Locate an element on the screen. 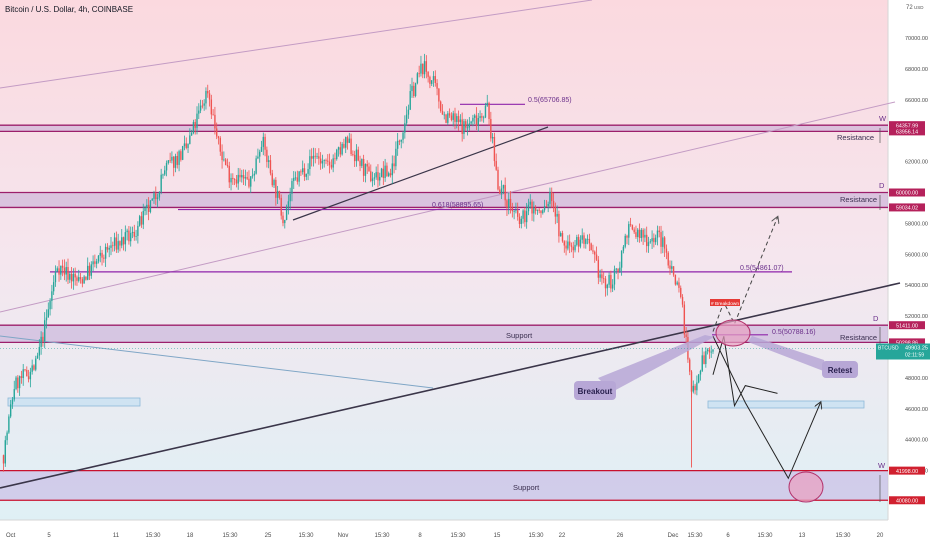  timeframe-marker: W is located at coordinates (882, 465).